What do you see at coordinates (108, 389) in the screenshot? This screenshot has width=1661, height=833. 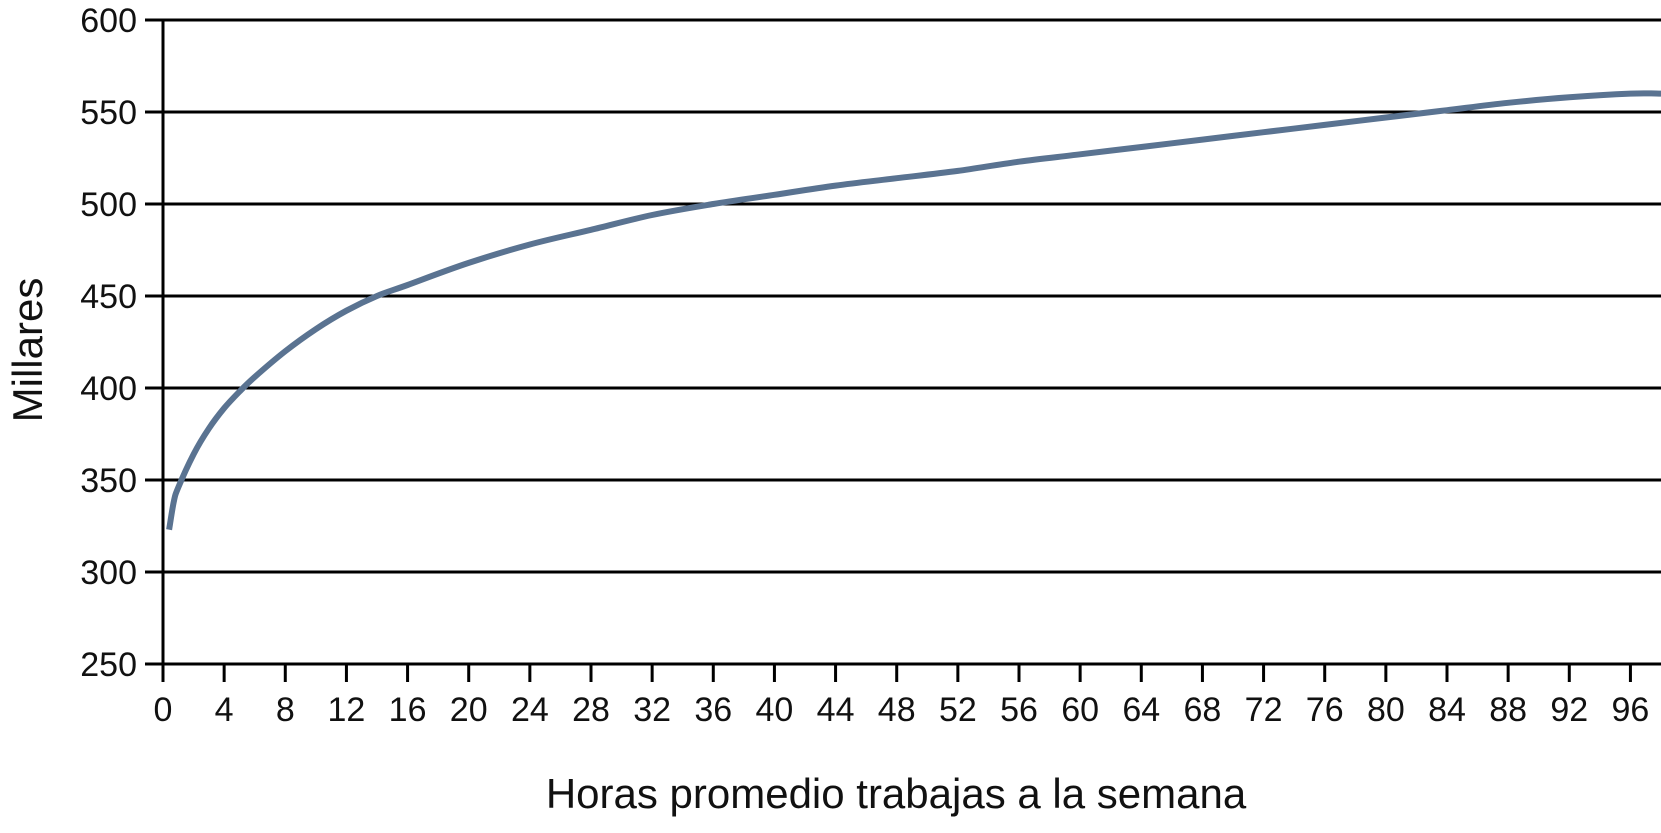 I see `y-tick-label: 400` at bounding box center [108, 389].